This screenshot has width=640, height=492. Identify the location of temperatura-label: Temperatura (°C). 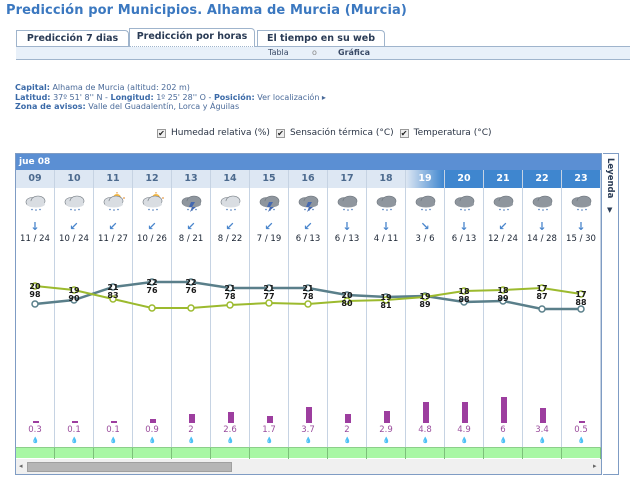
(452, 133).